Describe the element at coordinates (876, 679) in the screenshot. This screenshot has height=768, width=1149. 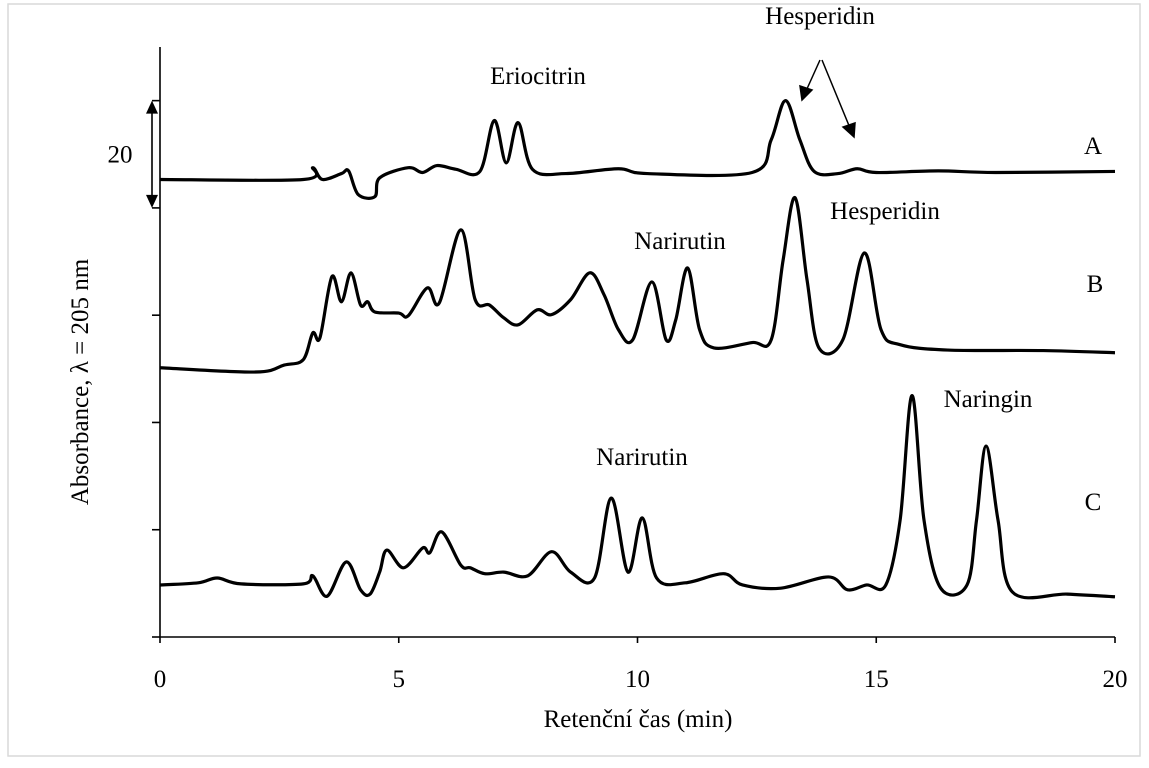
I see `x-tick-label: 15` at that location.